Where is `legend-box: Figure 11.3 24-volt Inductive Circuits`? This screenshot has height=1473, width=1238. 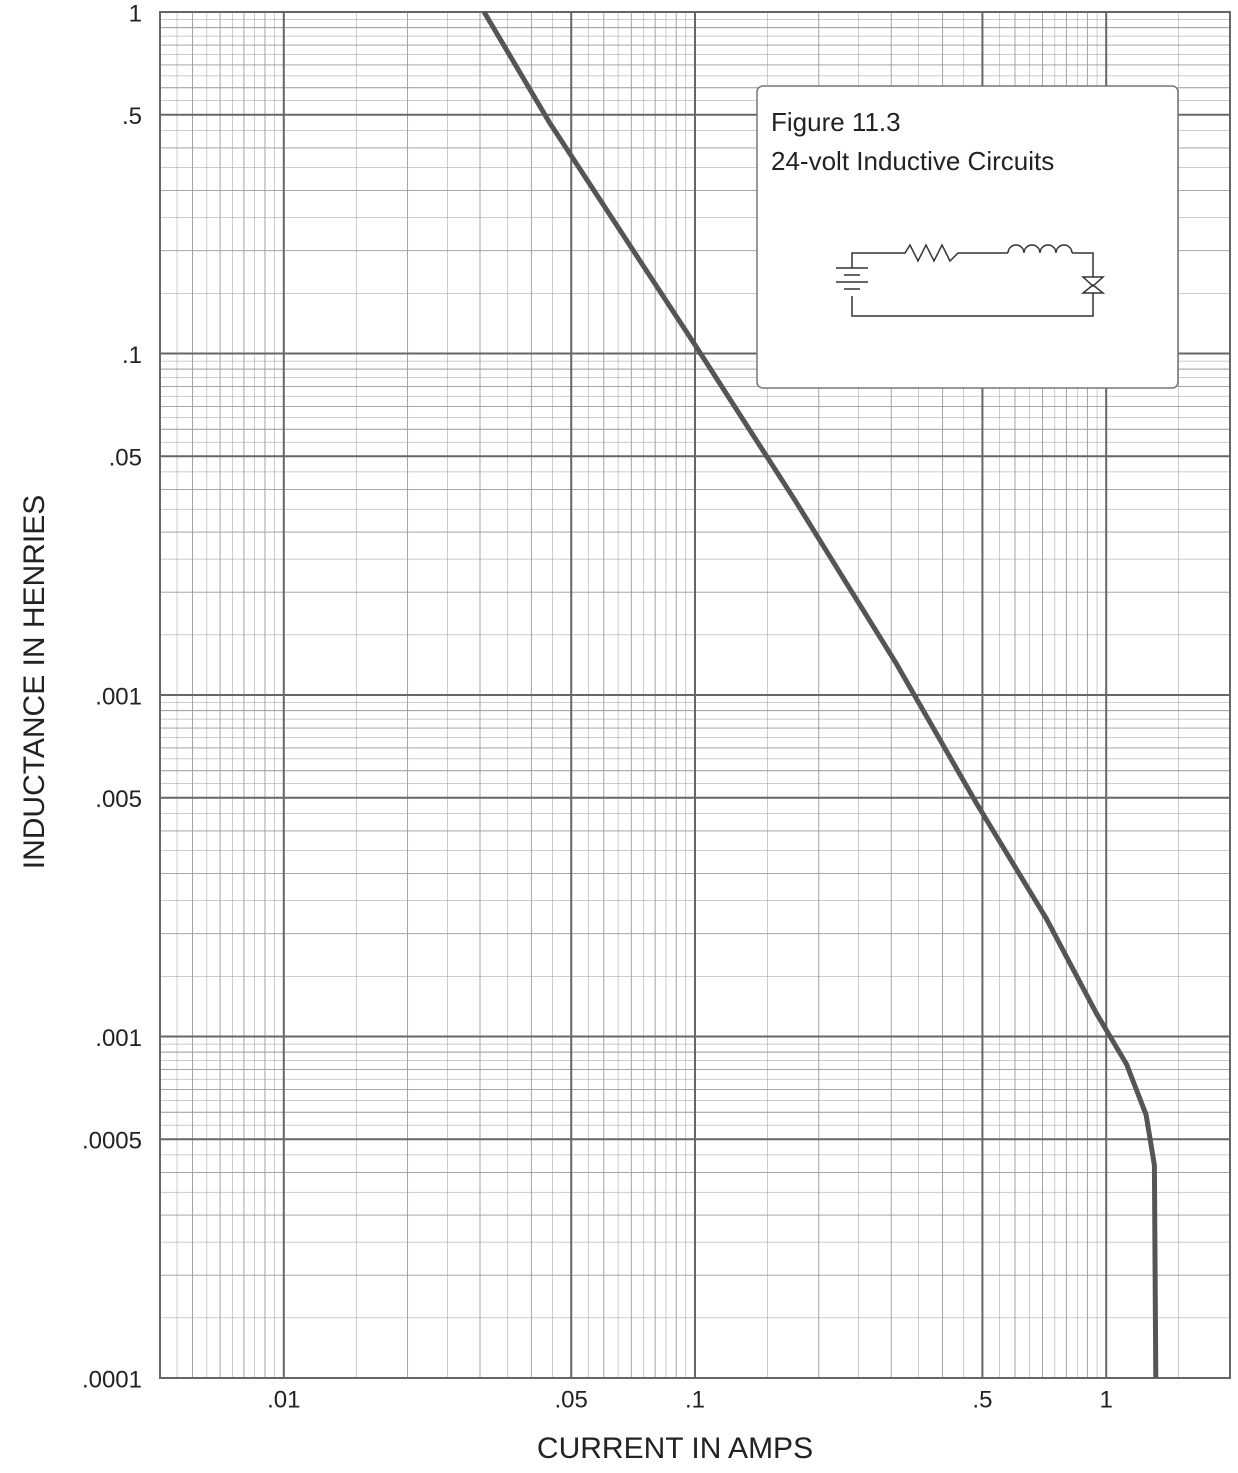 legend-box: Figure 11.3 24-volt Inductive Circuits is located at coordinates (967, 237).